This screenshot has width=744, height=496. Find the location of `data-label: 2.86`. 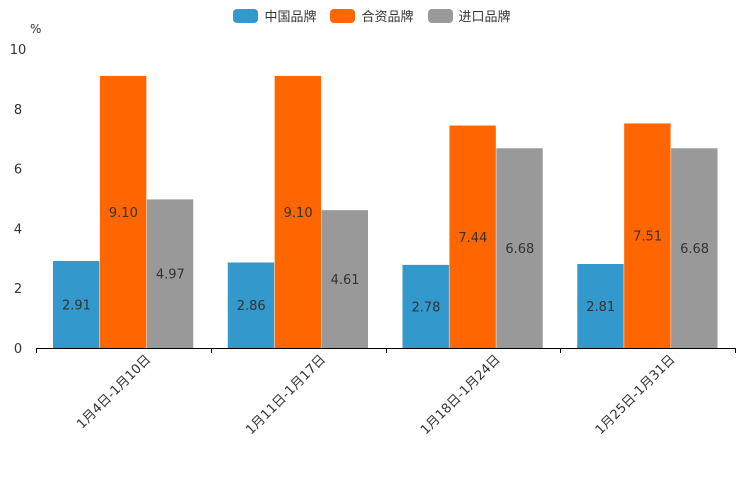

data-label: 2.86 is located at coordinates (251, 306).